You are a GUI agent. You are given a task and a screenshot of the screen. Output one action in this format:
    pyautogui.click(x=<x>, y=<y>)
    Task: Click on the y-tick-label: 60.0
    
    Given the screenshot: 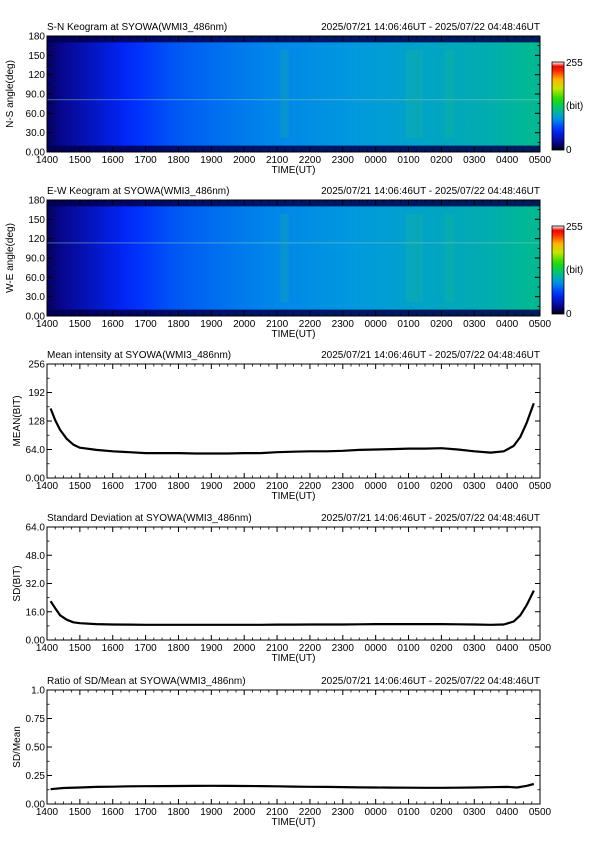 What is the action you would take?
    pyautogui.click(x=36, y=114)
    